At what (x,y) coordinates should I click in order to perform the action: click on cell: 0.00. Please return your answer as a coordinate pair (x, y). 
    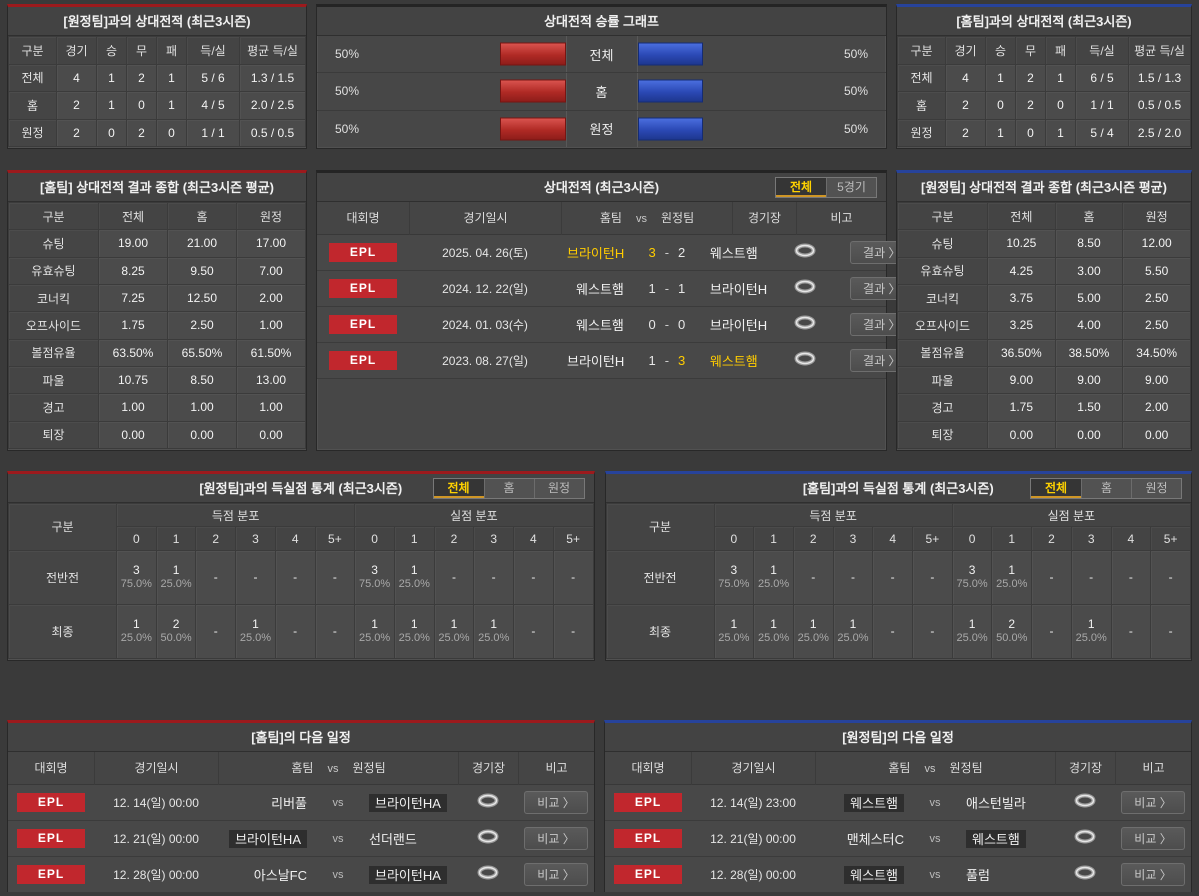
    Looking at the image, I should click on (1021, 435).